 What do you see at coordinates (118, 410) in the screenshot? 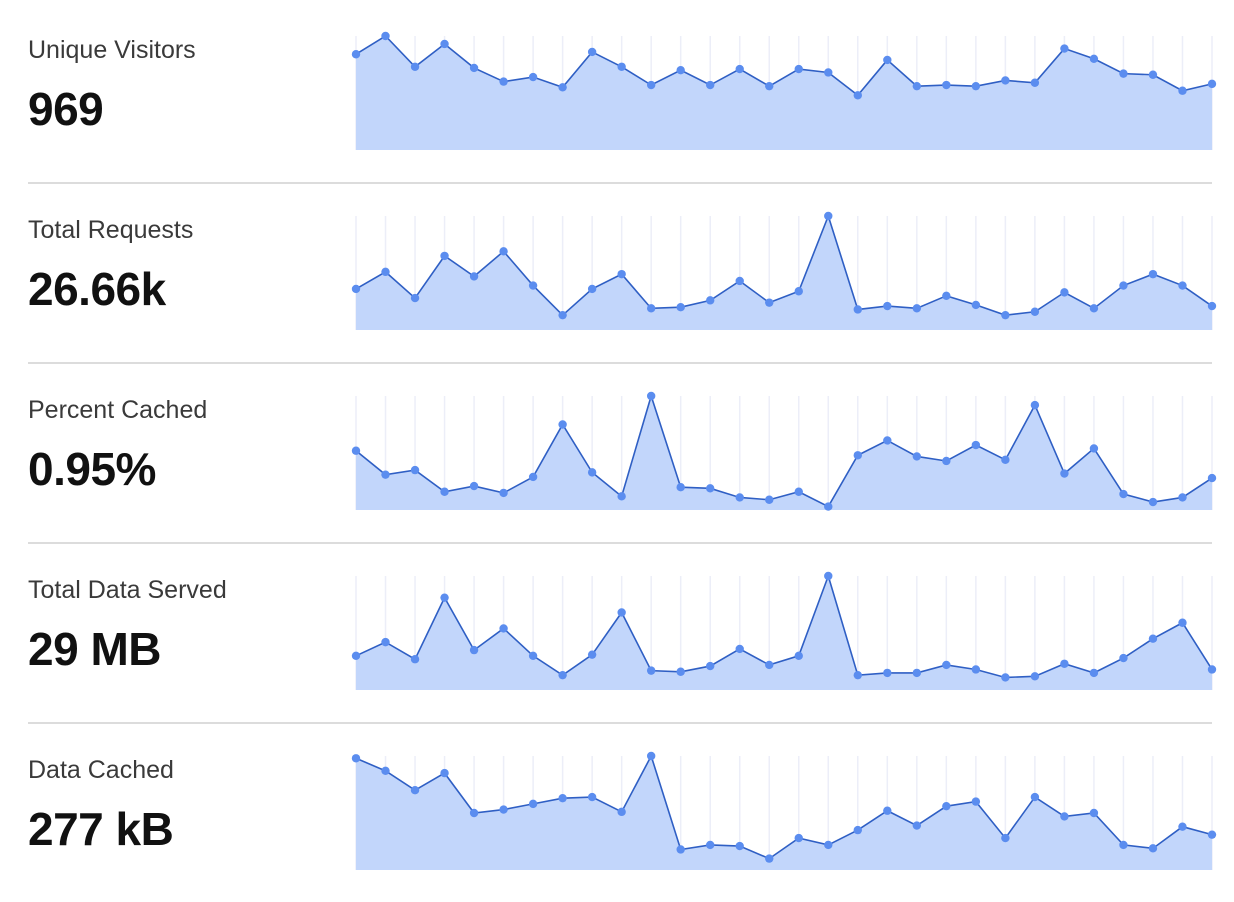
I see `metric-label: Percent Cached` at bounding box center [118, 410].